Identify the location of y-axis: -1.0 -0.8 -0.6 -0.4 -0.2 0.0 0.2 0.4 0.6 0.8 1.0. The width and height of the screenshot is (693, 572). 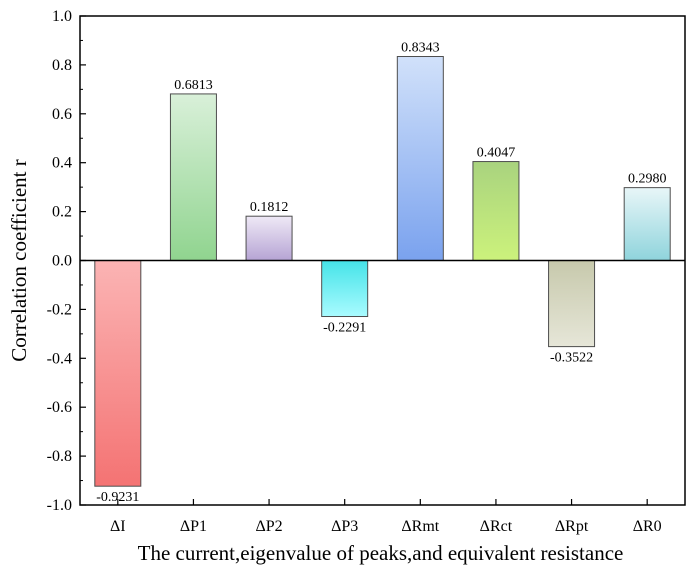
(66, 261).